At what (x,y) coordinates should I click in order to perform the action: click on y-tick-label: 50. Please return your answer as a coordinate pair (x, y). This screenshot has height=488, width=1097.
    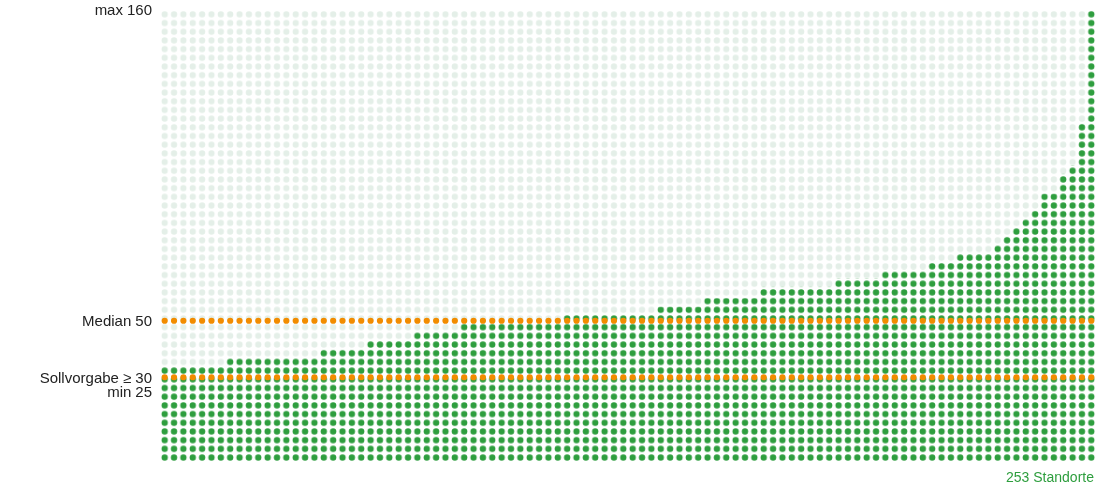
    Looking at the image, I should click on (143, 320).